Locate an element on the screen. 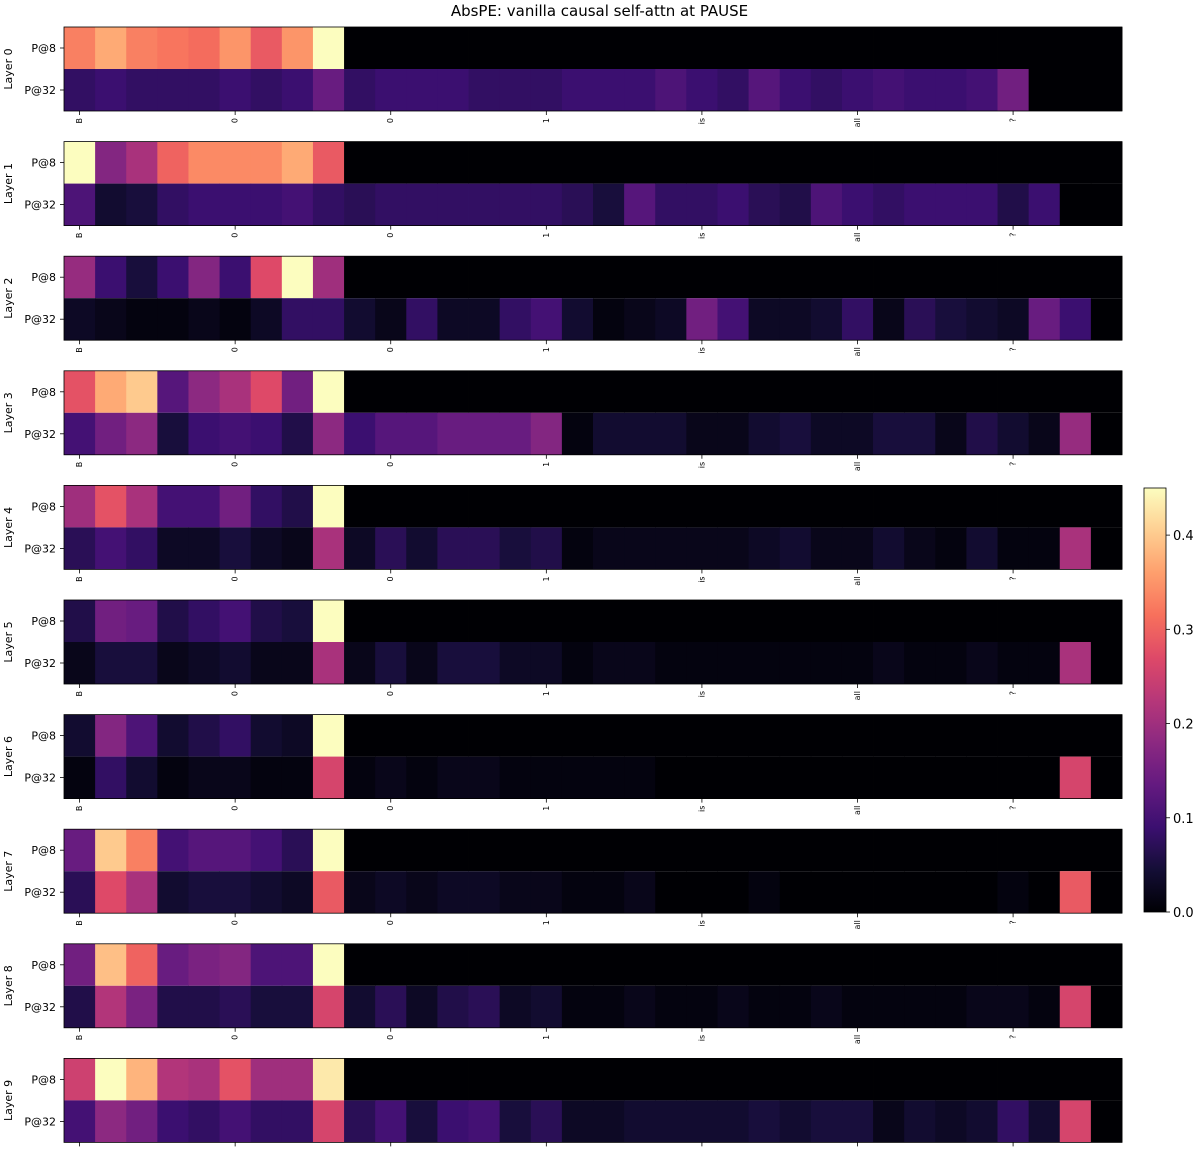 This screenshot has height=1150, width=1199. layer-label: Layer 2 is located at coordinates (8, 298).